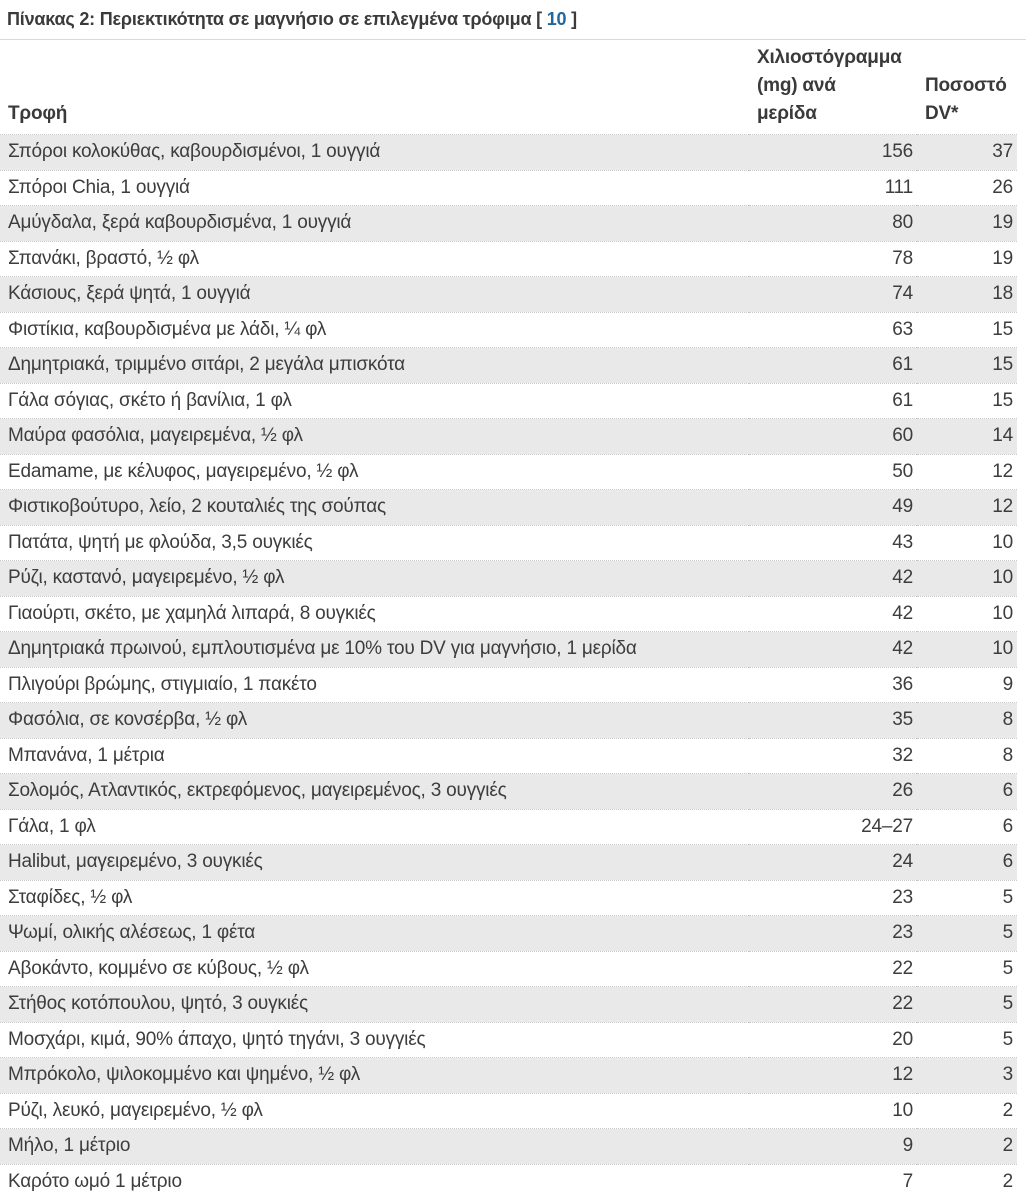 This screenshot has width=1026, height=1200. Describe the element at coordinates (374, 933) in the screenshot. I see `food-cell: Ψωμί, ολικής αλέσεως, 1 φέτα` at that location.